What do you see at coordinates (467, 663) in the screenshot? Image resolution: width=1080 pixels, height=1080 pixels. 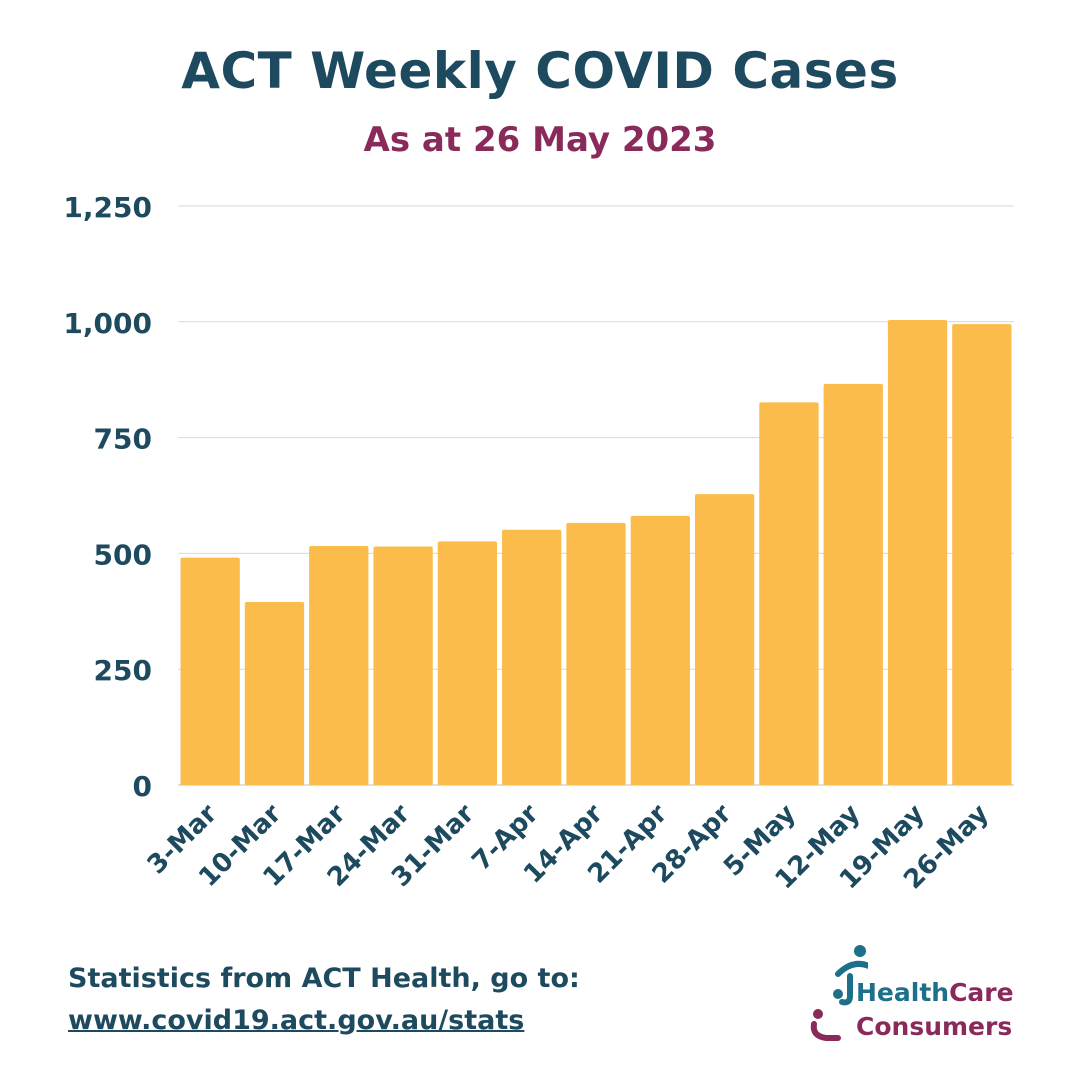 I see `bar-31-Mar` at bounding box center [467, 663].